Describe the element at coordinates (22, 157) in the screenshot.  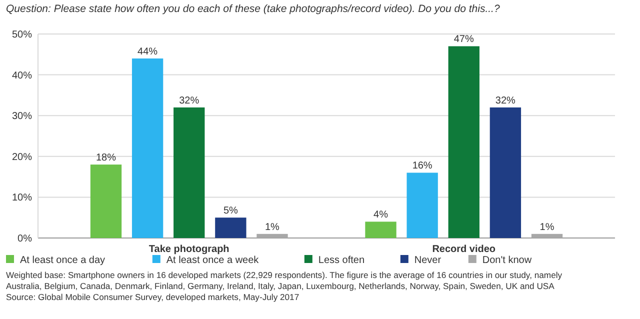
I see `y-tick-label: 20%` at that location.